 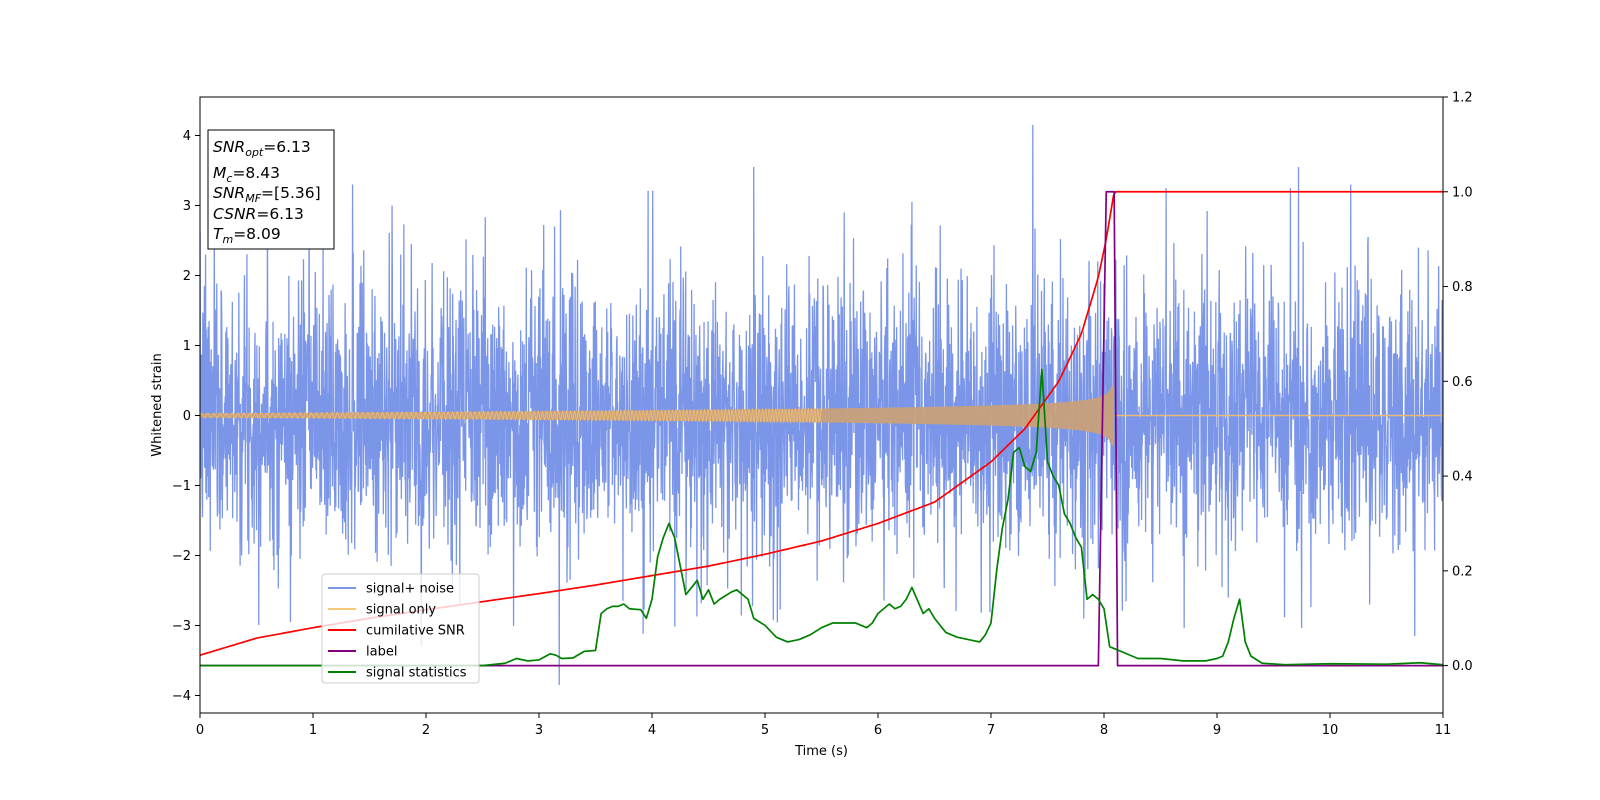 I want to click on y-axis-left: −4 −3 −2 −1 0 1 2 3 4, so click(x=186, y=416).